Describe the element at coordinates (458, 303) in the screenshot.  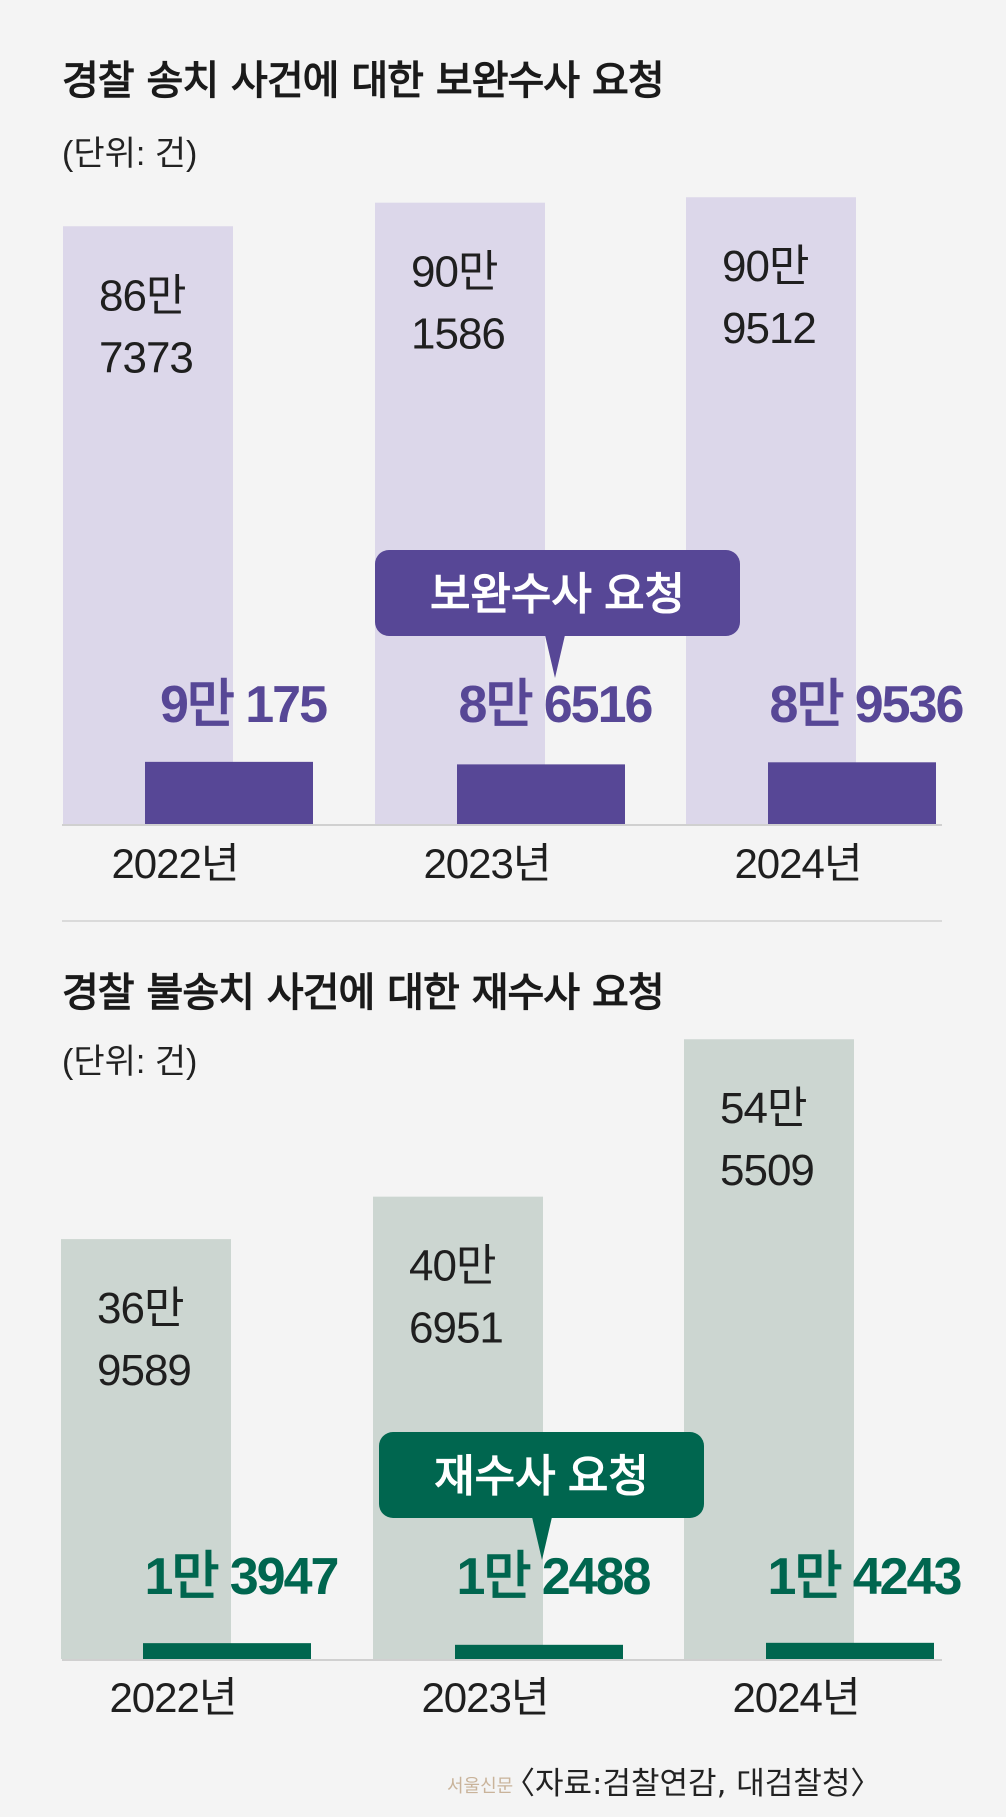
I see `data-label-total: 90만 1586` at that location.